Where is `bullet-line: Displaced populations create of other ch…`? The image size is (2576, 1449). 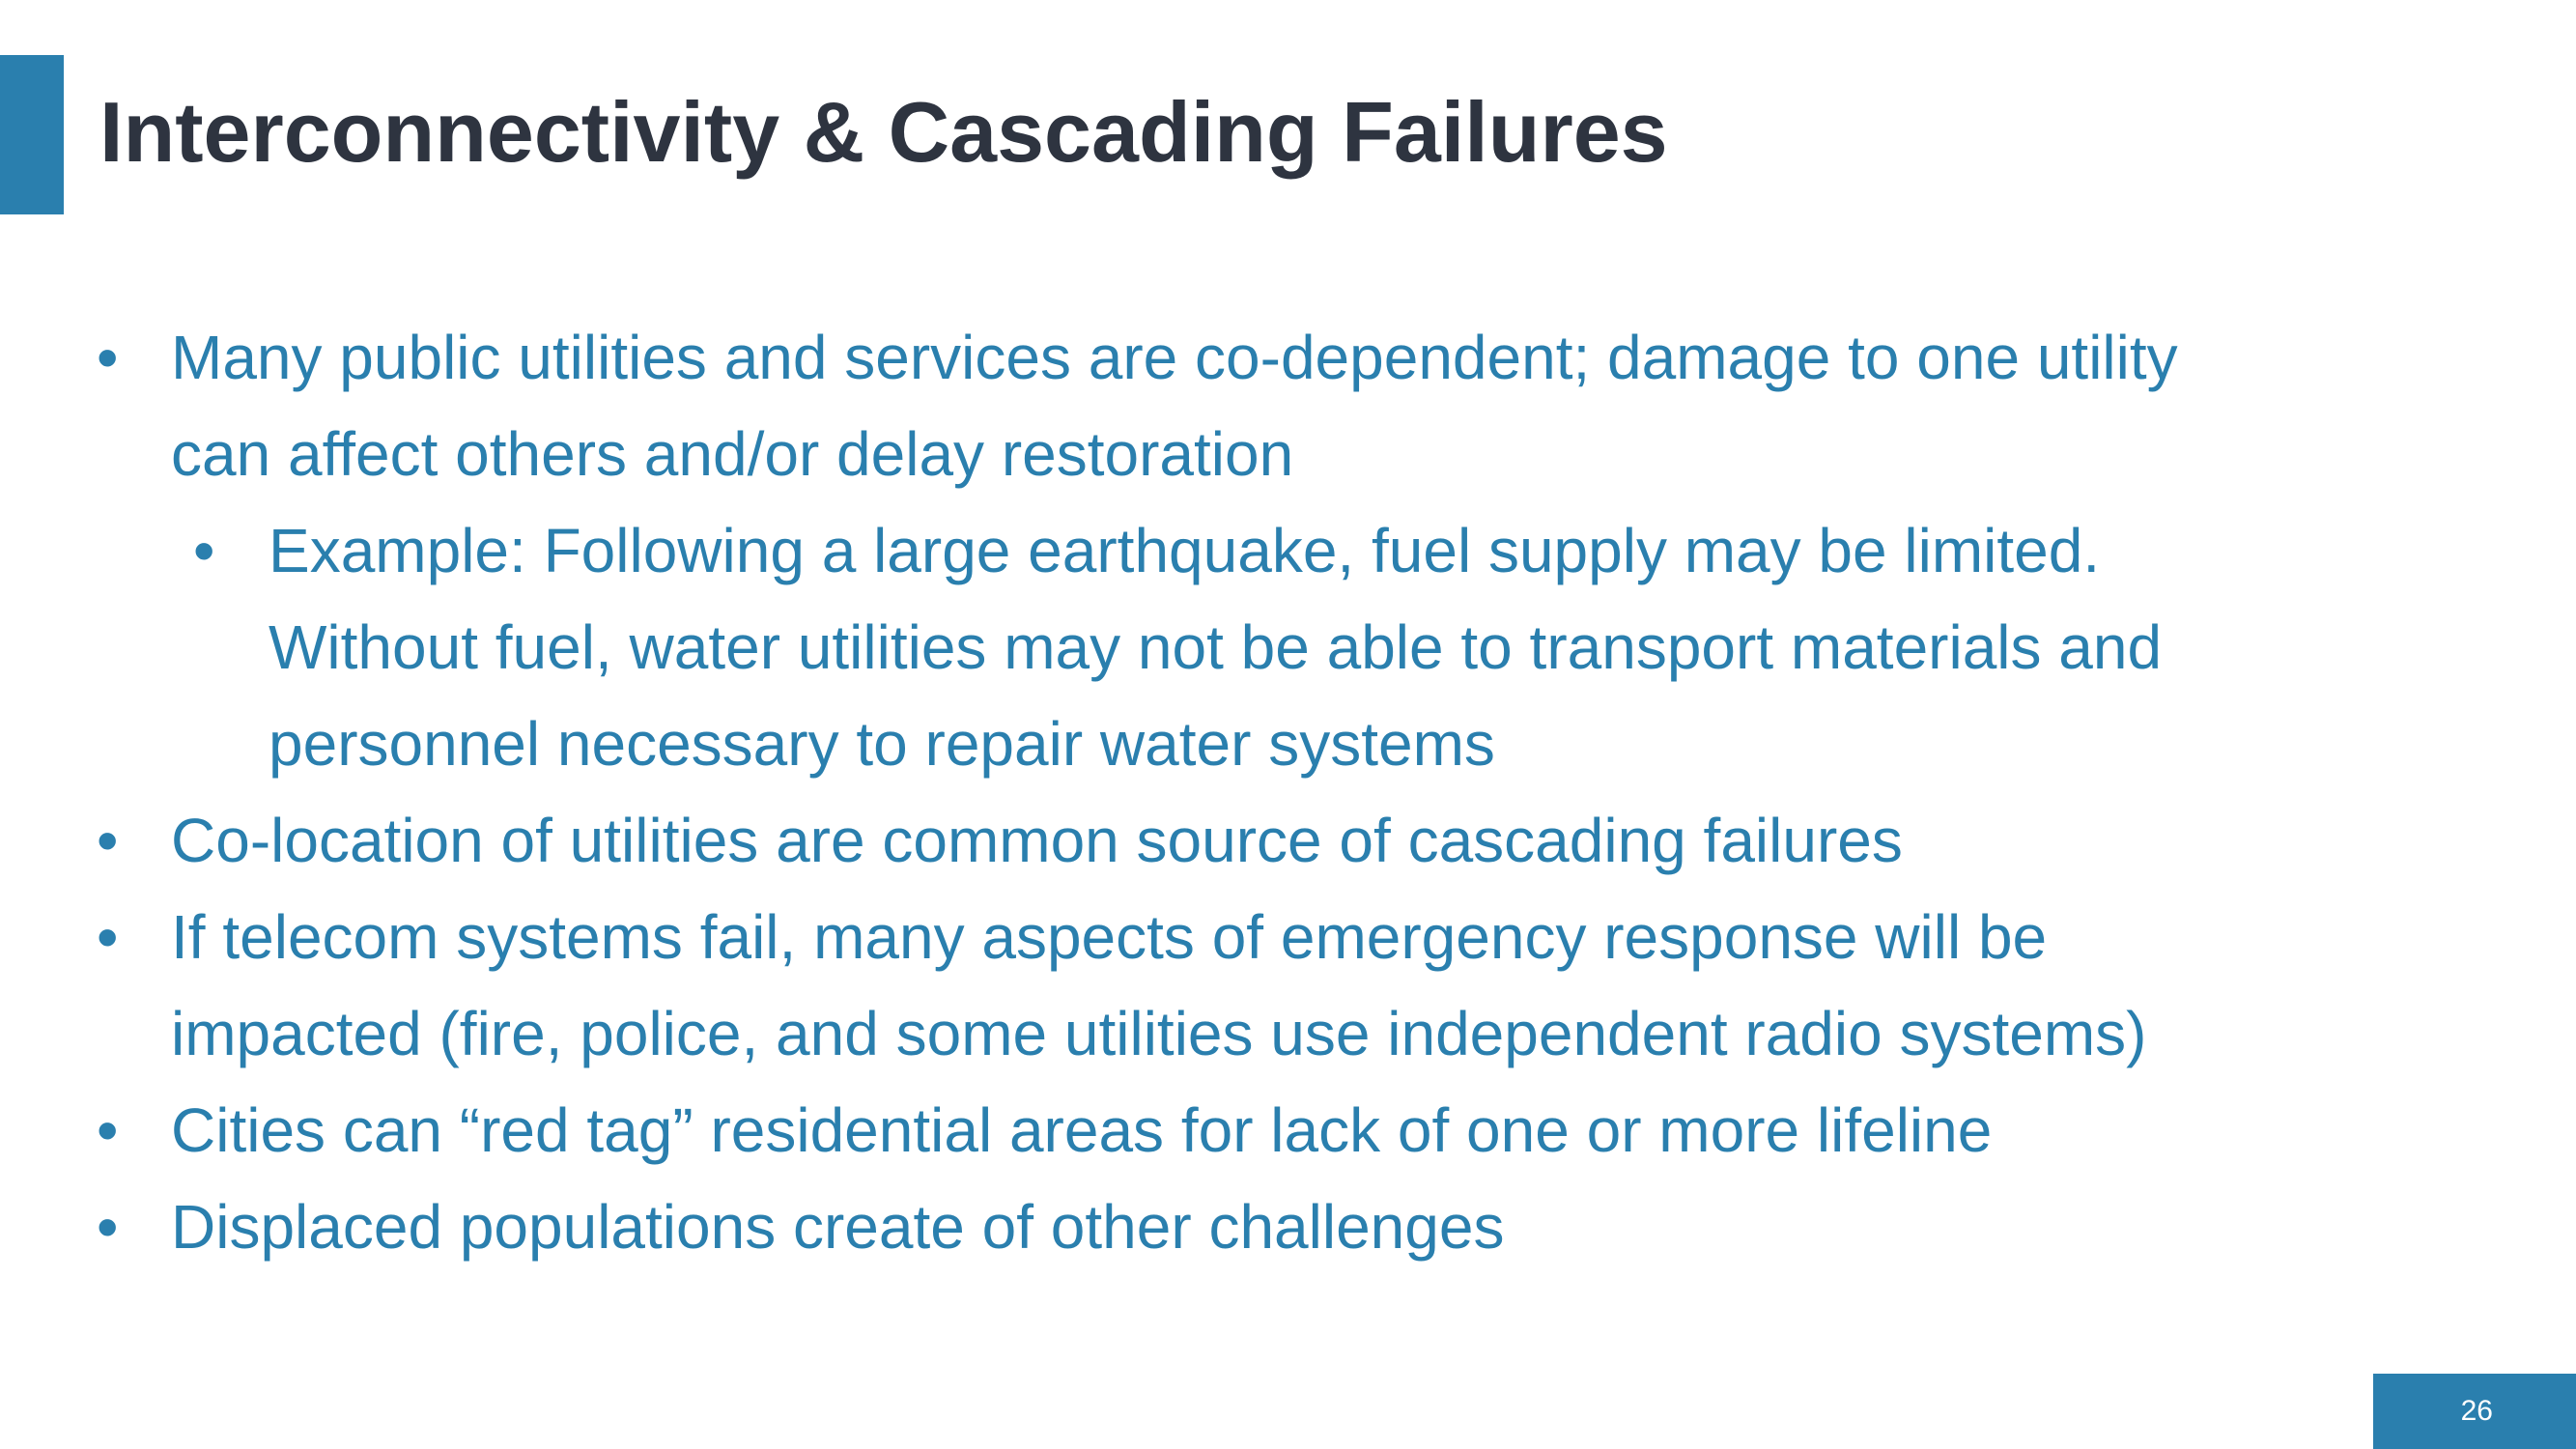 bullet-line: Displaced populations create of other ch… is located at coordinates (838, 1227).